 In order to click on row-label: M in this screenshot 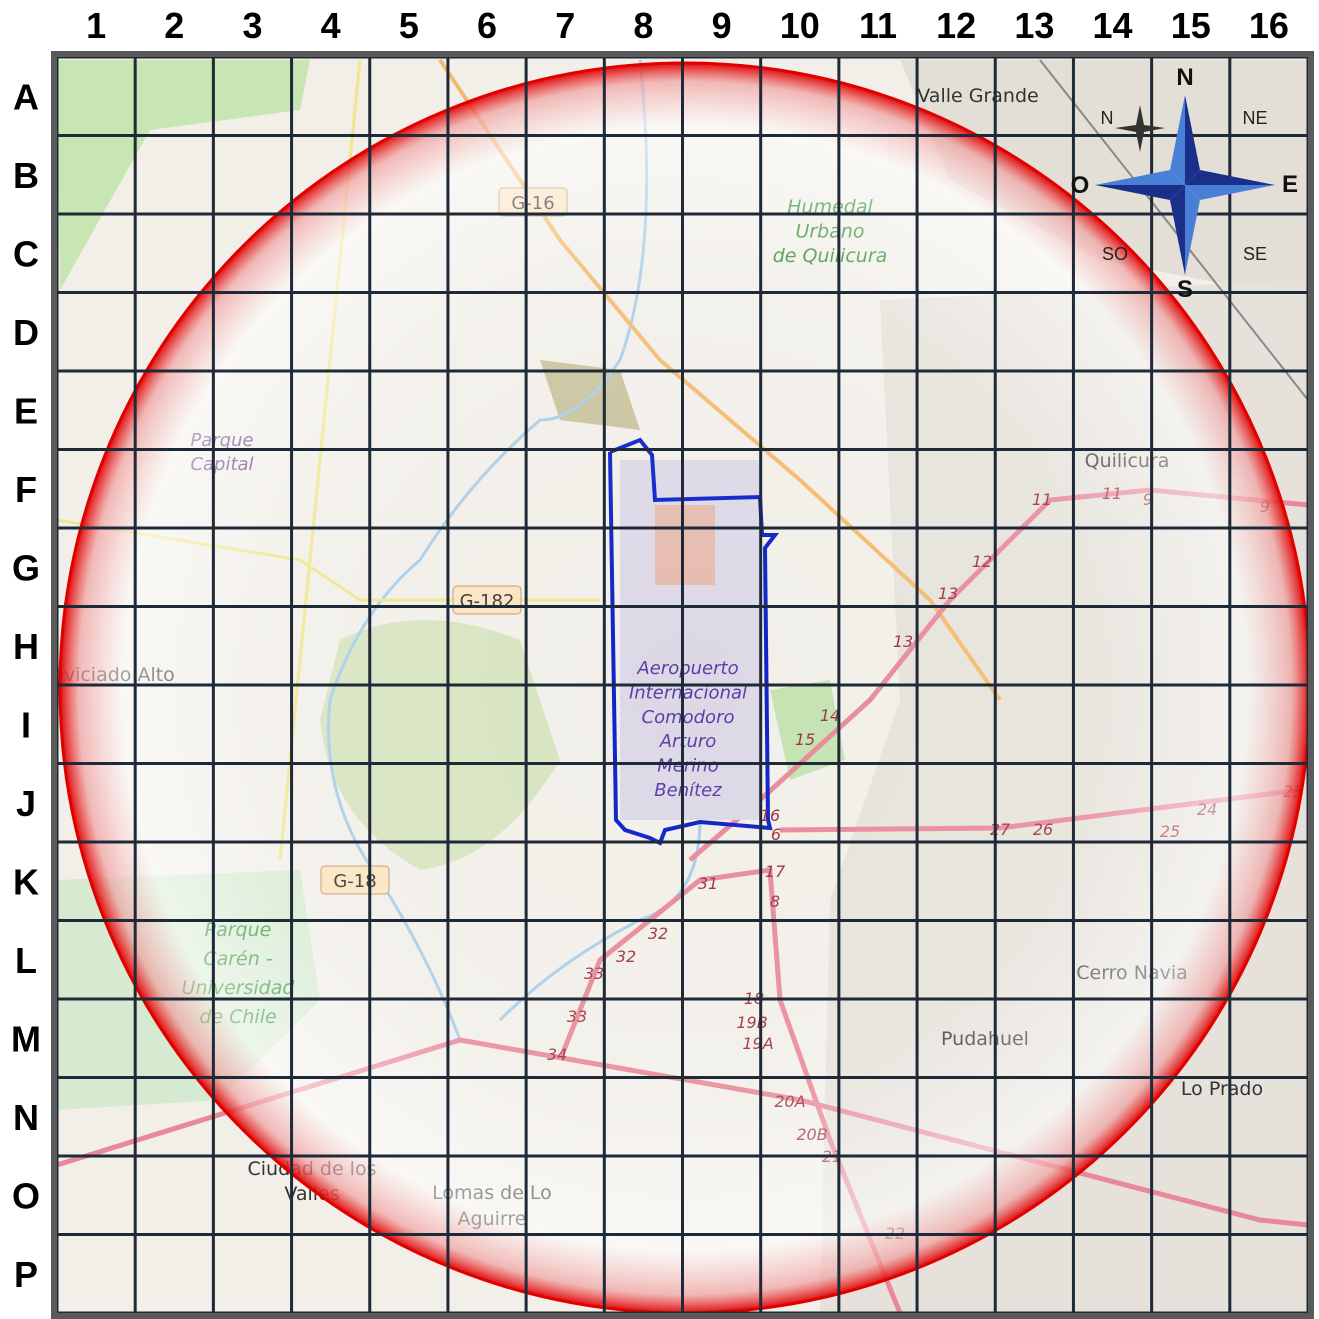, I will do `click(26, 1038)`.